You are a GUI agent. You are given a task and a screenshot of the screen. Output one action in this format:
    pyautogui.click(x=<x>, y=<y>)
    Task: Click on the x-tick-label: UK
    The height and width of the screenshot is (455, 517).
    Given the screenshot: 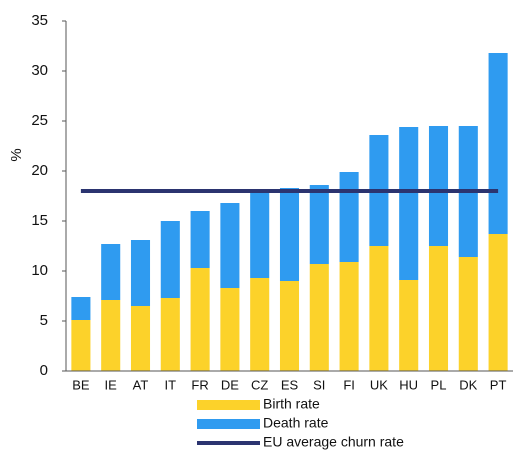 What is the action you would take?
    pyautogui.click(x=379, y=384)
    